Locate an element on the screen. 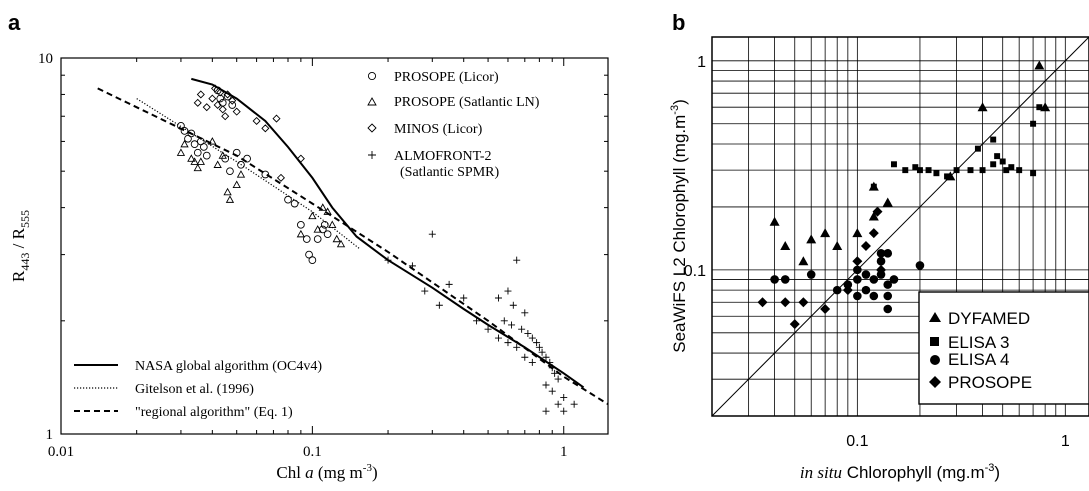 This screenshot has height=491, width=1089. legend-label-minos: MINOS (Licor) is located at coordinates (438, 129).